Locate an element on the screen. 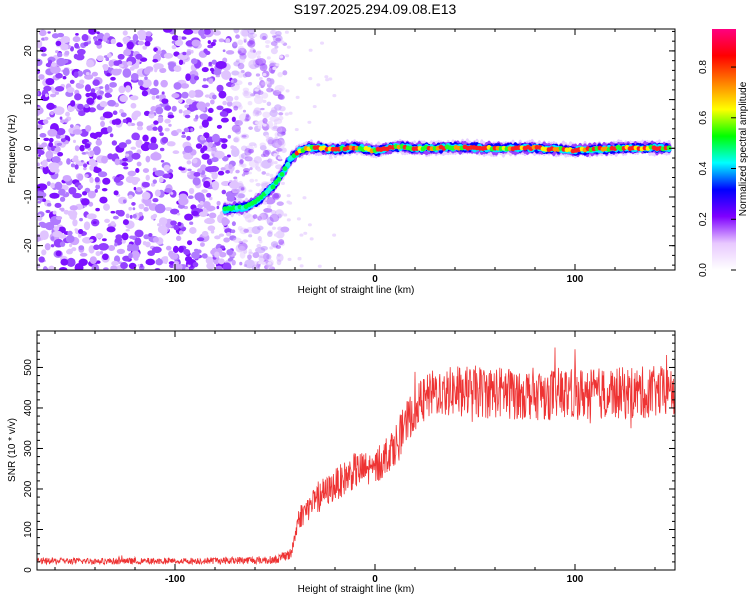 This screenshot has width=750, height=605. snr-ytick-label: 500 is located at coordinates (28, 367).